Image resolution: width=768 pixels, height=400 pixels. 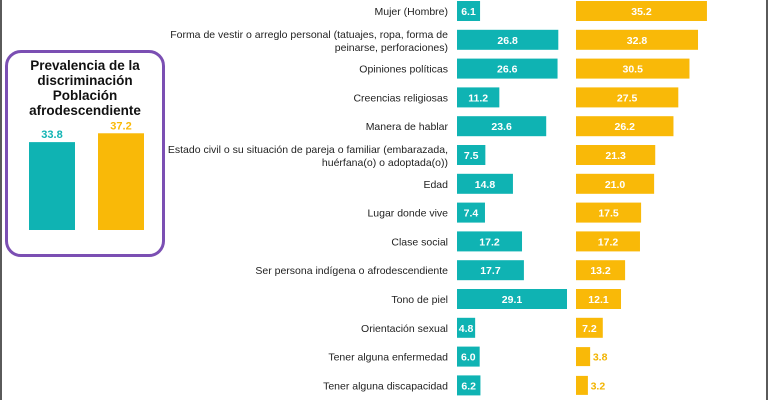 What do you see at coordinates (435, 185) in the screenshot?
I see `category-label: Edad` at bounding box center [435, 185].